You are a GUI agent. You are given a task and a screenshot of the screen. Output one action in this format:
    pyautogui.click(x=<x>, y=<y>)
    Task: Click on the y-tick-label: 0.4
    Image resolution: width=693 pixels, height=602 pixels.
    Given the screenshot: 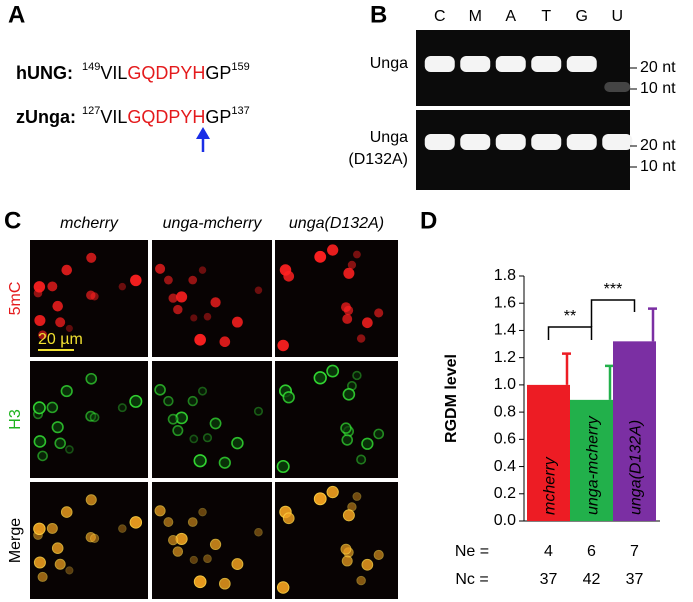 What is the action you would take?
    pyautogui.click(x=505, y=466)
    